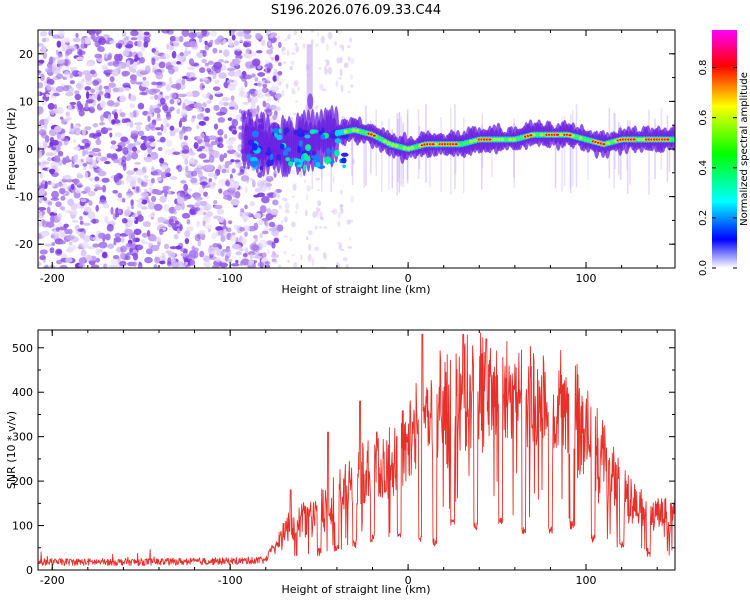  What do you see at coordinates (22, 392) in the screenshot?
I see `snr-ytick-label: 400` at bounding box center [22, 392].